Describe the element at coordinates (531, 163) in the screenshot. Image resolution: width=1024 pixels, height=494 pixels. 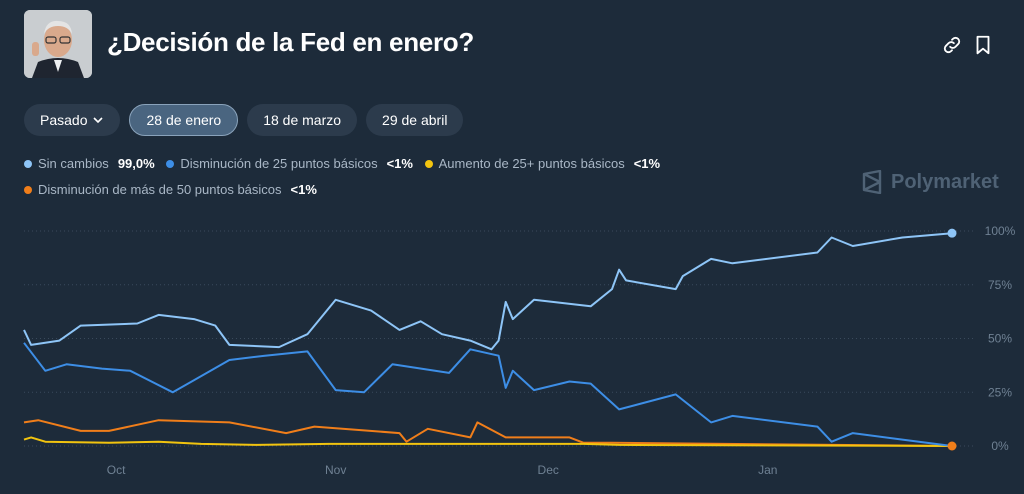
I see `legend-label: Aumento de 25+ puntos básicos` at that location.